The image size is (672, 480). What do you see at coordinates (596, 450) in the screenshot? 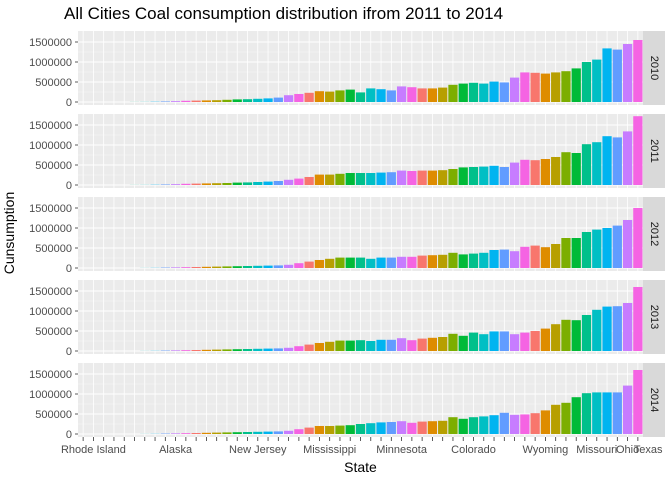
I see `x-tick-label: Missouri` at bounding box center [596, 450].